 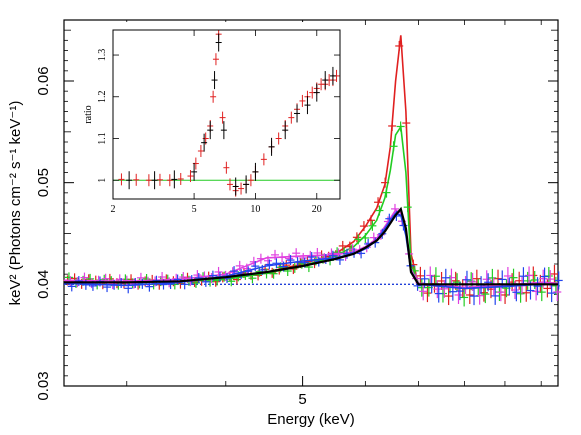 What do you see at coordinates (255, 209) in the screenshot?
I see `inset-x-tick-label: 10` at bounding box center [255, 209].